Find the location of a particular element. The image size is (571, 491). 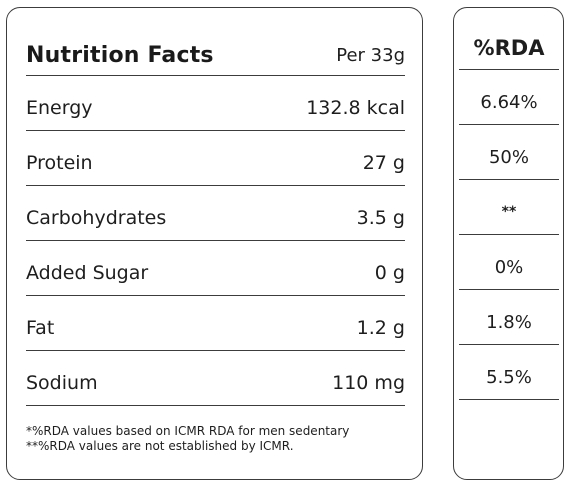

nutrient-row-added-sugar: Added Sugar 0 g is located at coordinates (215, 273).